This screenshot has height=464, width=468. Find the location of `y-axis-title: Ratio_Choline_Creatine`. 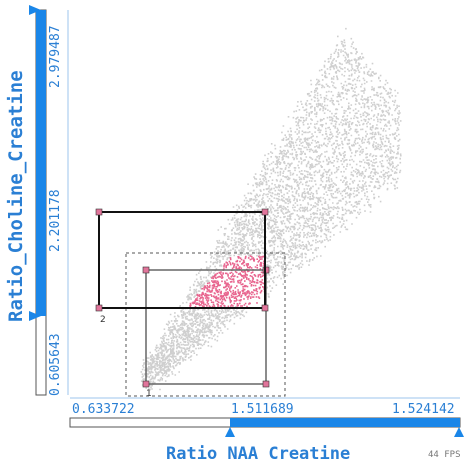

y-axis-title: Ratio_Choline_Creatine is located at coordinates (16, 196).